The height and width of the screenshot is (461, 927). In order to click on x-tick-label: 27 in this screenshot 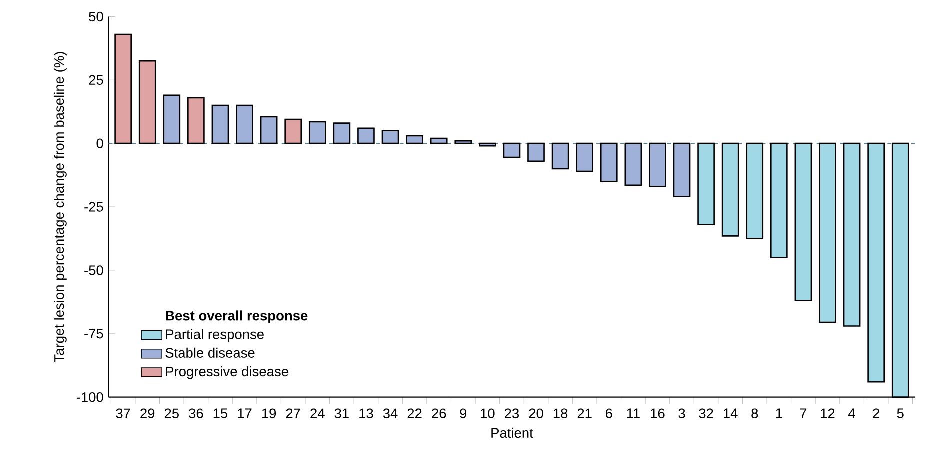, I will do `click(293, 413)`.